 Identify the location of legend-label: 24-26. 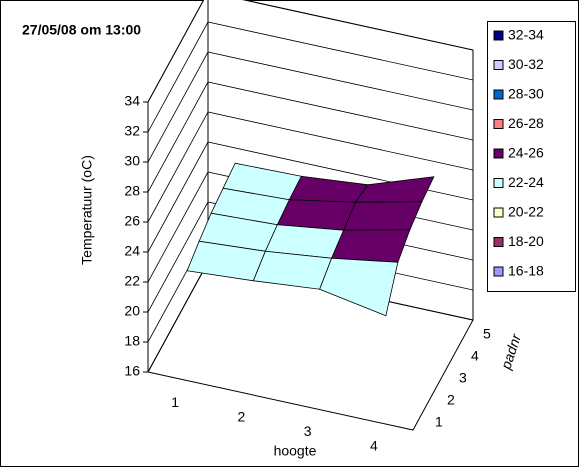
(526, 153).